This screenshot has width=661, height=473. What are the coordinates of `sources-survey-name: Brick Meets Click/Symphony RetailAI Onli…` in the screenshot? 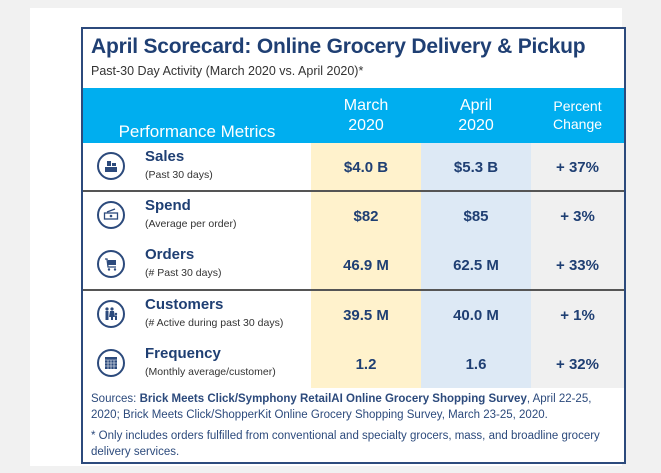 It's located at (333, 399).